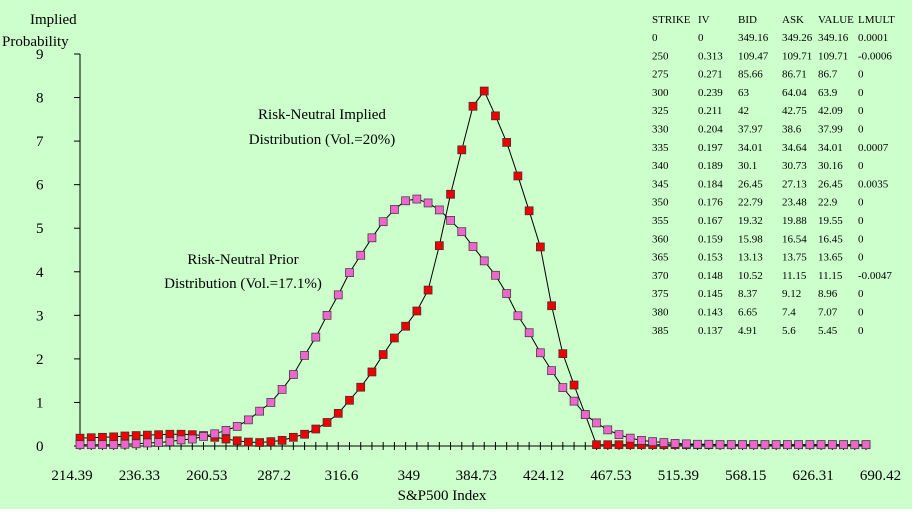 The height and width of the screenshot is (515, 921). What do you see at coordinates (40, 403) in the screenshot?
I see `y-tick-label: 1` at bounding box center [40, 403].